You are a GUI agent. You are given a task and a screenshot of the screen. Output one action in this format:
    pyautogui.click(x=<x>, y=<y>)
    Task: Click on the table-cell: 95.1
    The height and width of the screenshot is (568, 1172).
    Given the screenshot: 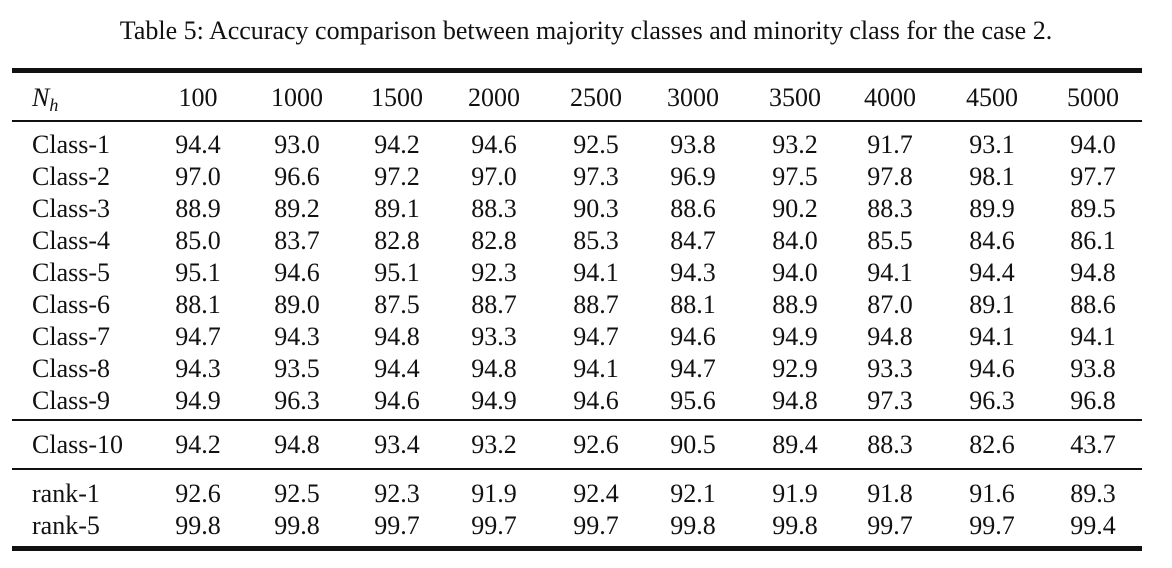 What is the action you would take?
    pyautogui.click(x=198, y=272)
    